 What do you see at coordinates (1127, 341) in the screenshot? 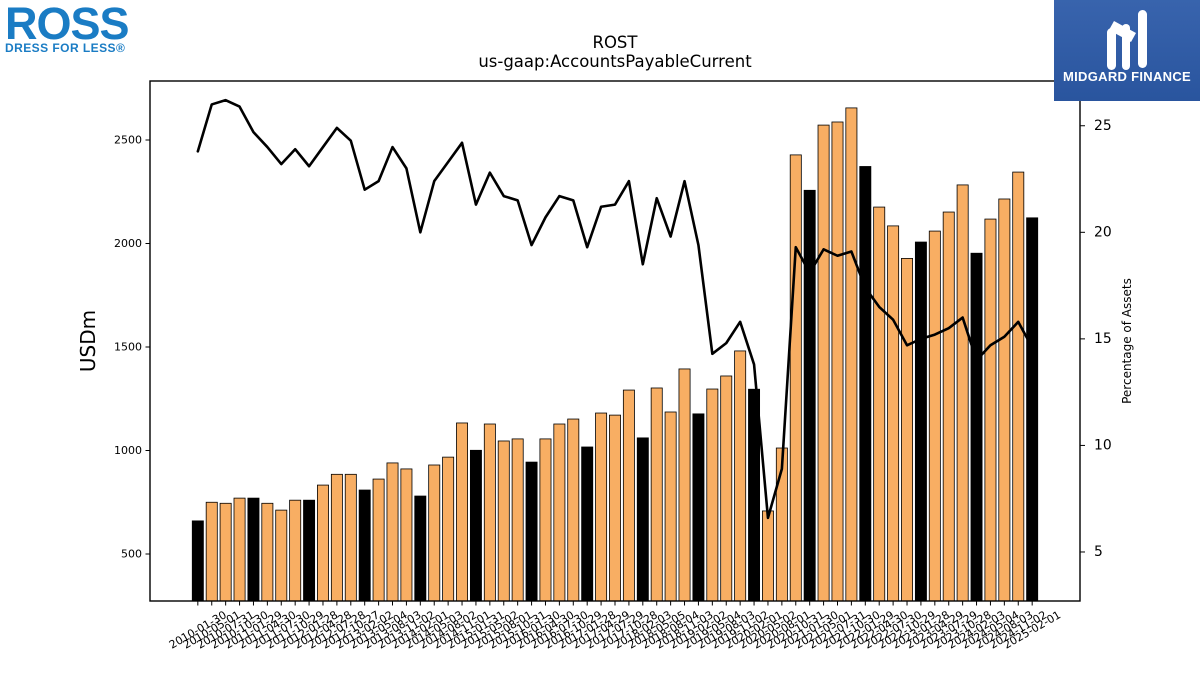
I see `y2-axis-label: Percentage of Assets` at bounding box center [1127, 341].